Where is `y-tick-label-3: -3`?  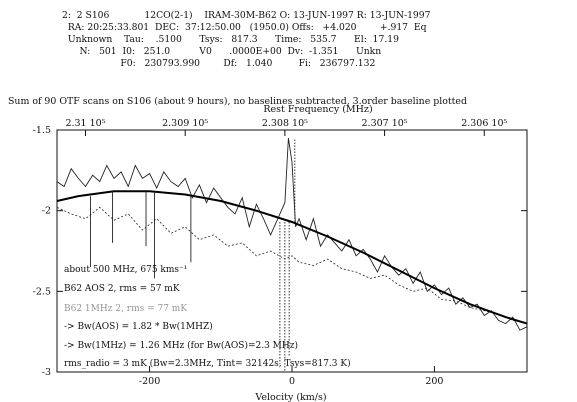 y-tick-label-3: -3 is located at coordinates (46, 372).